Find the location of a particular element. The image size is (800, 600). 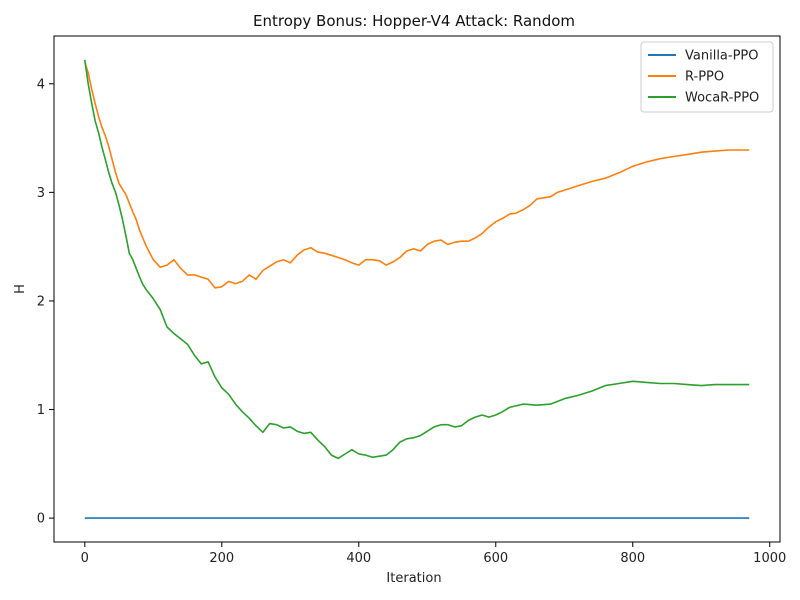

y-tick-label: 1 is located at coordinates (41, 410).